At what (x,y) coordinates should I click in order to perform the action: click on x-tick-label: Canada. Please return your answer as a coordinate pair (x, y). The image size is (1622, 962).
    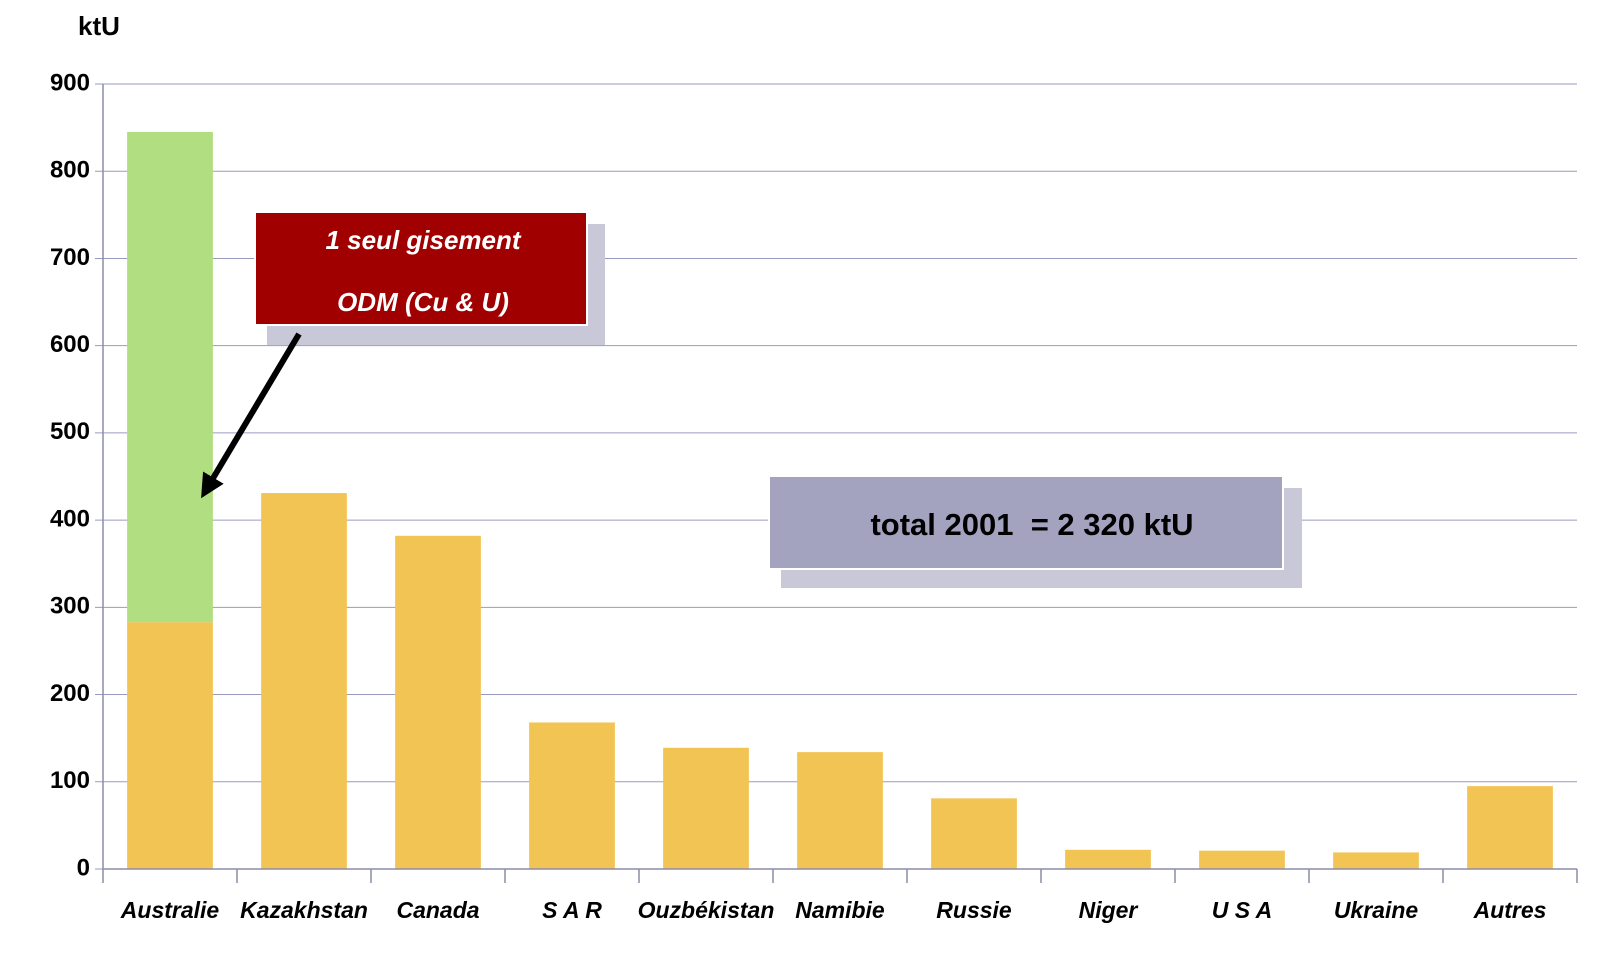
    Looking at the image, I should click on (437, 910).